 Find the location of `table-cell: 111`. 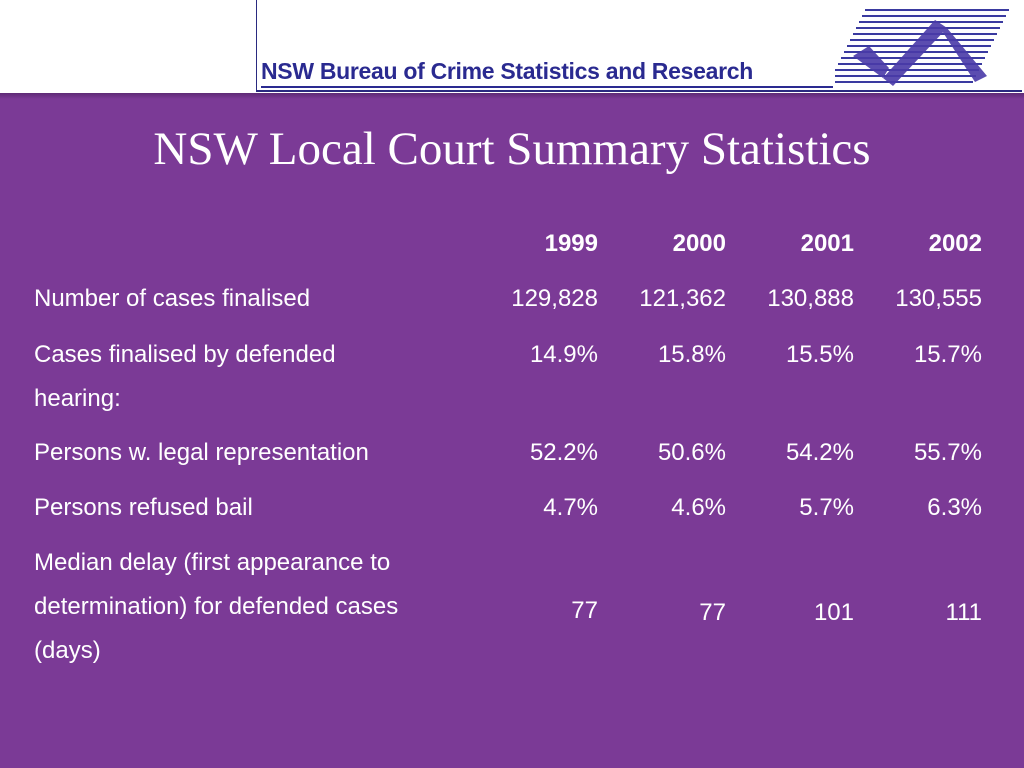

table-cell: 111 is located at coordinates (963, 612).